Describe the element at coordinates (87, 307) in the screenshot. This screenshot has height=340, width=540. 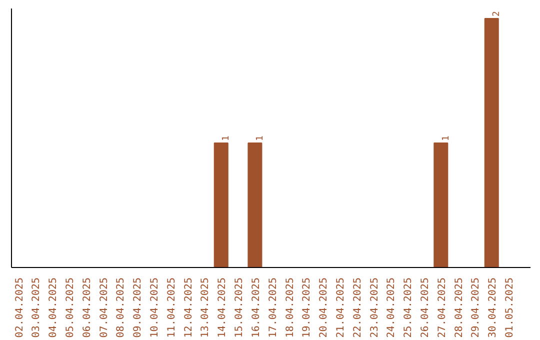
I see `x-tick-label: 06.04.2025` at that location.